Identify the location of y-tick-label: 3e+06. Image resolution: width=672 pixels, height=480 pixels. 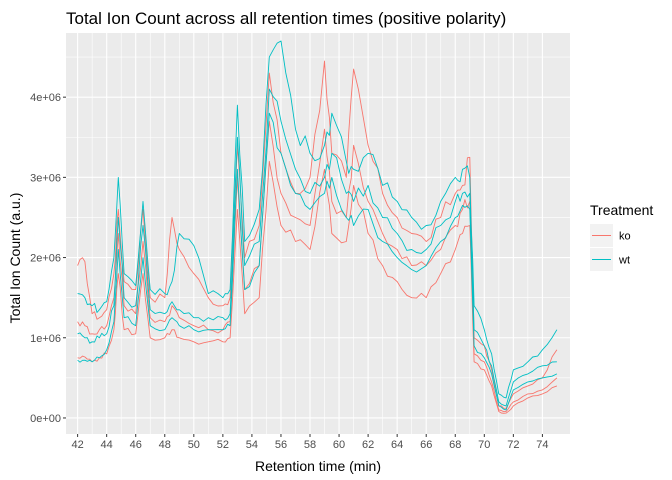
(45, 178).